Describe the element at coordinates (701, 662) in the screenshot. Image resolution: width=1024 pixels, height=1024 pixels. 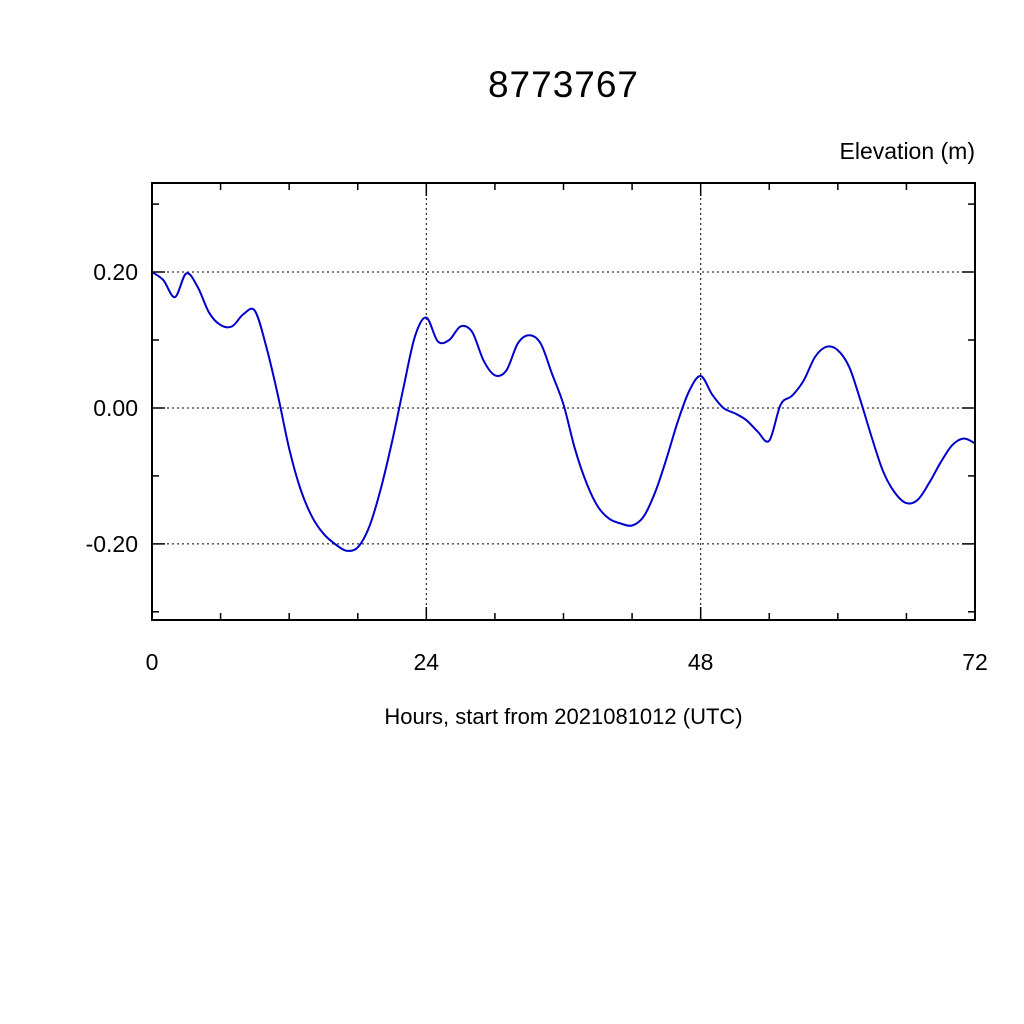
I see `x-tick-label: 48` at that location.